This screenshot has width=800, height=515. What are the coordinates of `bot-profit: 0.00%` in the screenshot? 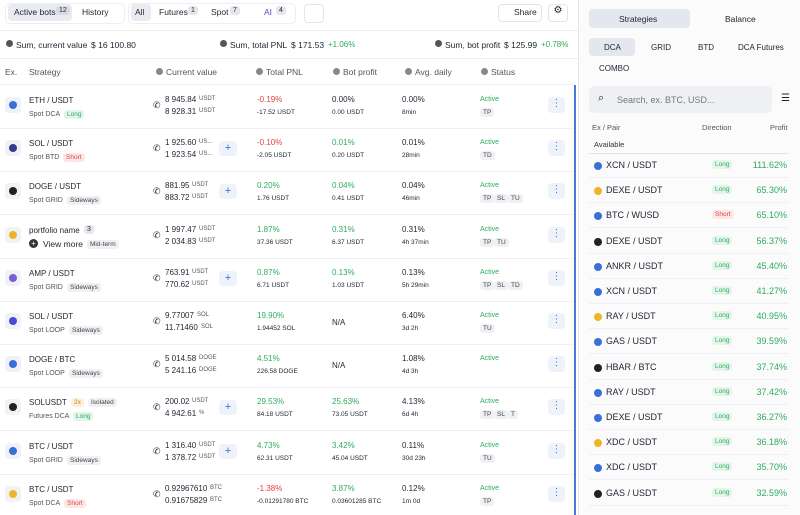 It's located at (343, 99).